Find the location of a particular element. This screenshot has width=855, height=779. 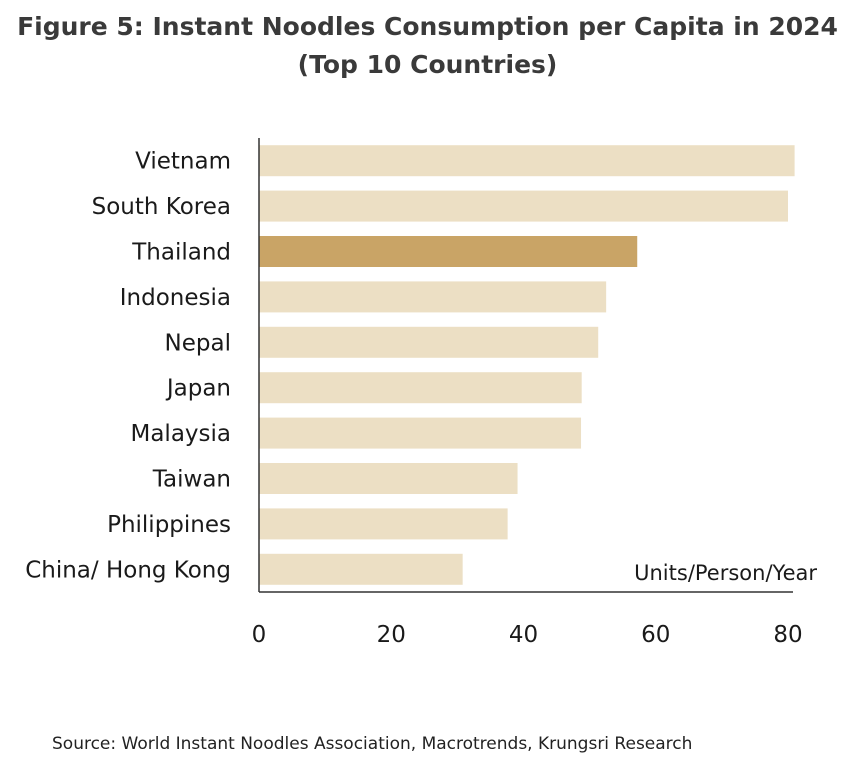

unit-label: Units/Person/Year is located at coordinates (725, 573).